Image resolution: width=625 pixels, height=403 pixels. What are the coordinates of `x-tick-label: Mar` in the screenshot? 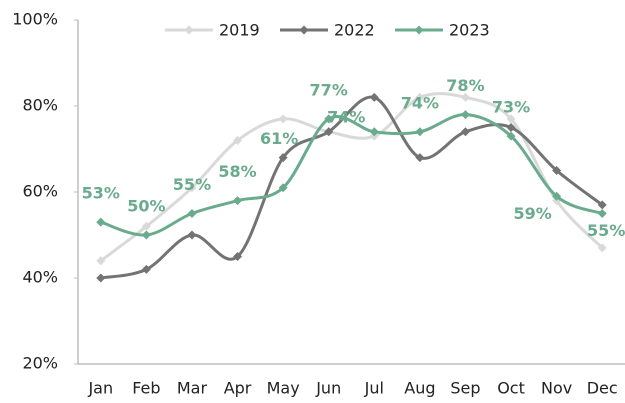 It's located at (192, 388).